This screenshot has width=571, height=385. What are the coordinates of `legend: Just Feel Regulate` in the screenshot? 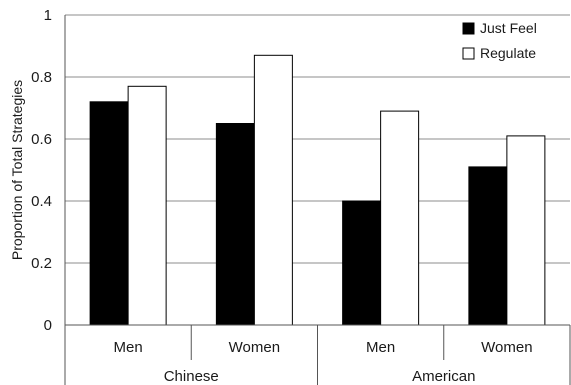 It's located at (499, 40).